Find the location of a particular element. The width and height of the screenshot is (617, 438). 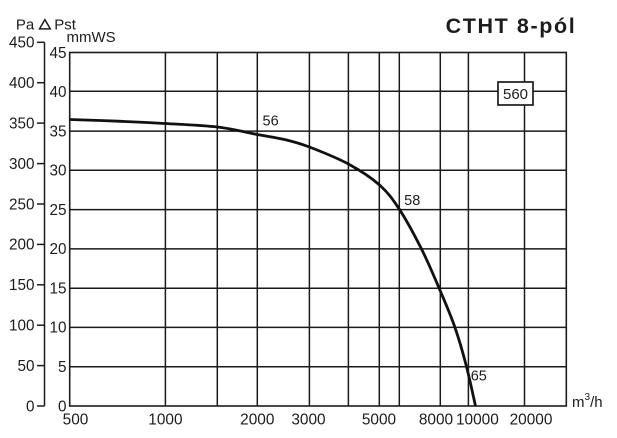

svg-text: 58 is located at coordinates (412, 201).